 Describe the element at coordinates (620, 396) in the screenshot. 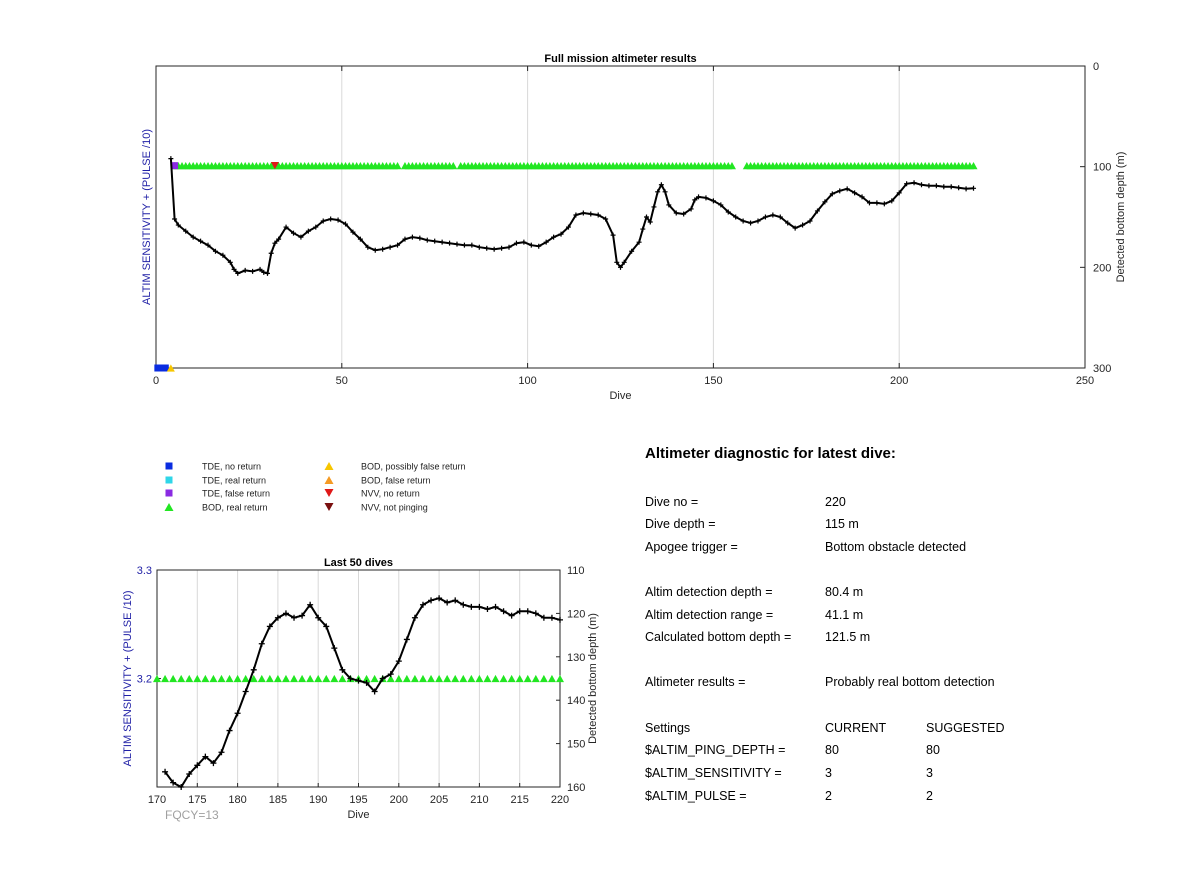

I see `x-axis-label: Dive` at that location.